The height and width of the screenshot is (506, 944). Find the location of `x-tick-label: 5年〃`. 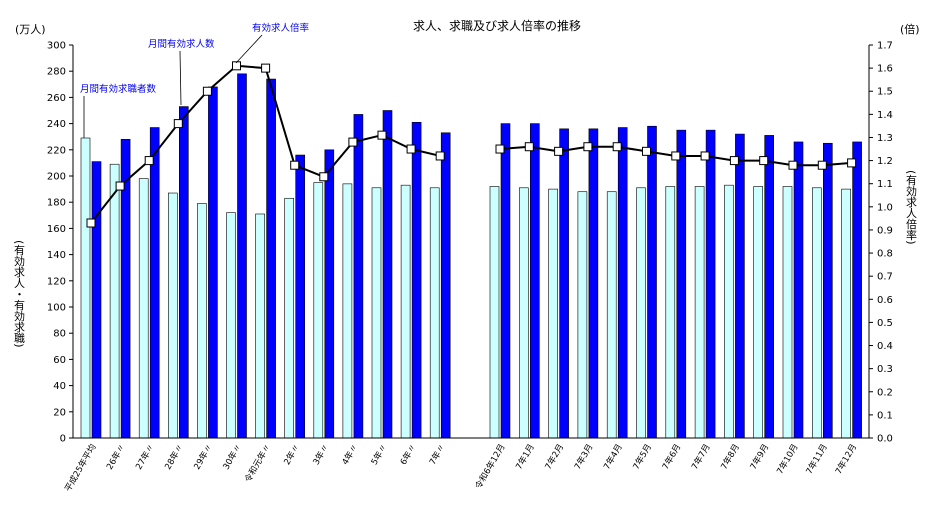

x-tick-label: 5年〃 is located at coordinates (379, 454).